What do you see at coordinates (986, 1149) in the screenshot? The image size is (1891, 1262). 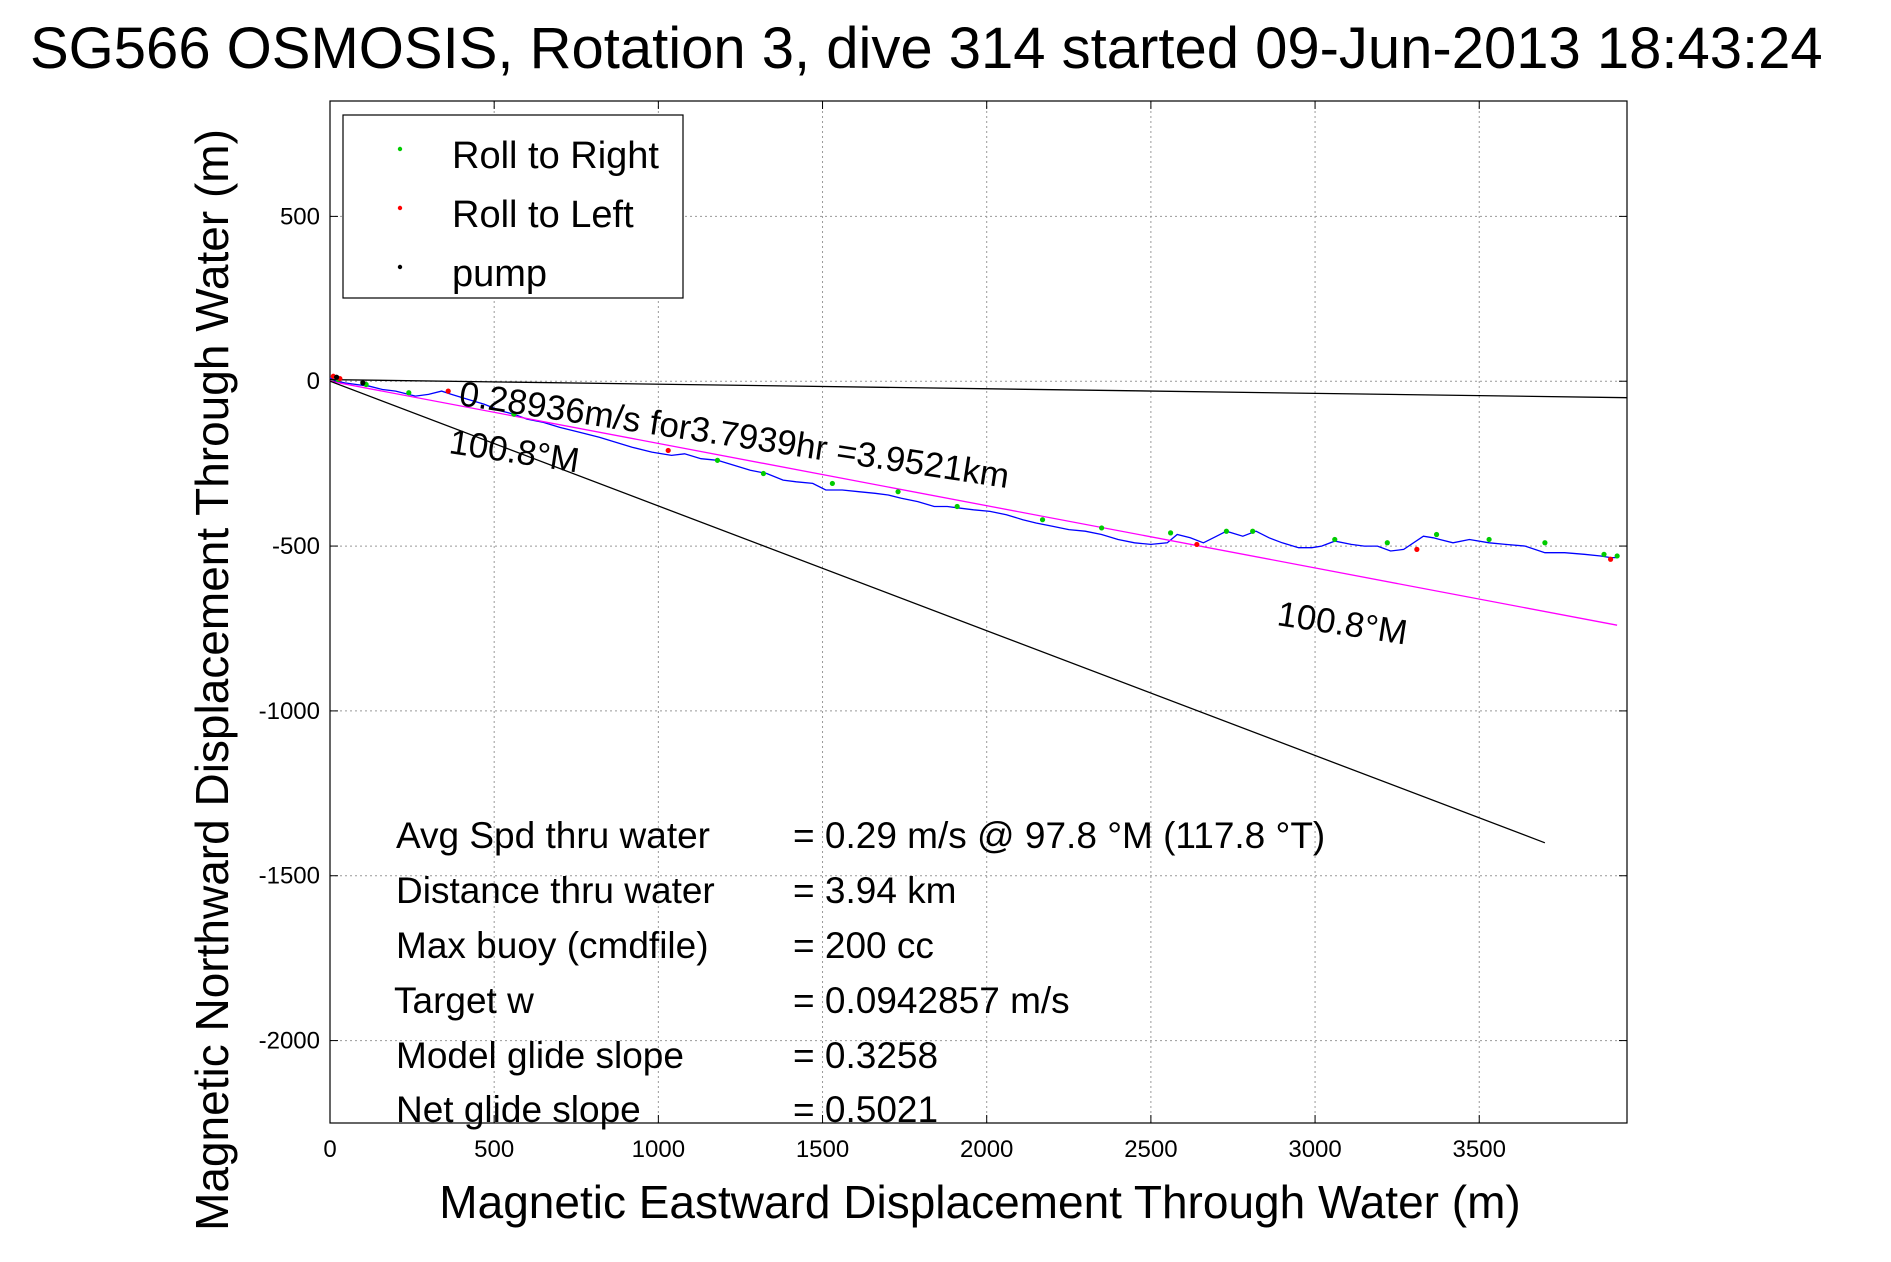 I see `x-tick-label: 2000` at bounding box center [986, 1149].